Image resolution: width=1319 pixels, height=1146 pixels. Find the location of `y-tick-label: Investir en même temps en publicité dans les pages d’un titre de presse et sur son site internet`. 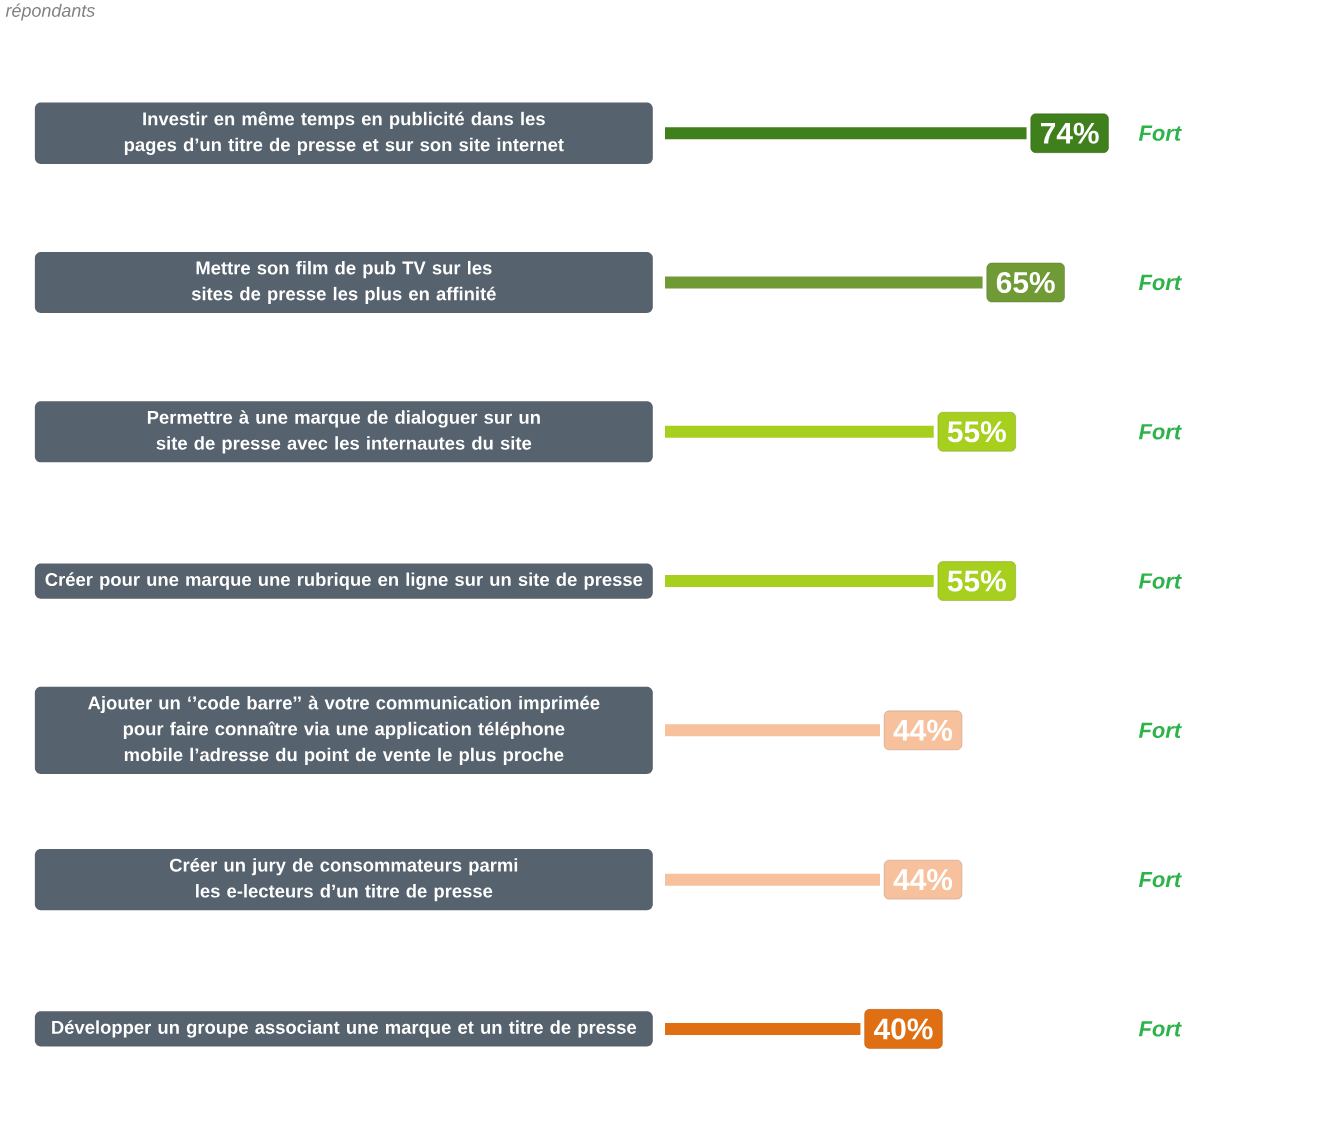

y-tick-label: Investir en même temps en publicité dans les pages d’un titre de presse et sur son site internet is located at coordinates (344, 133).